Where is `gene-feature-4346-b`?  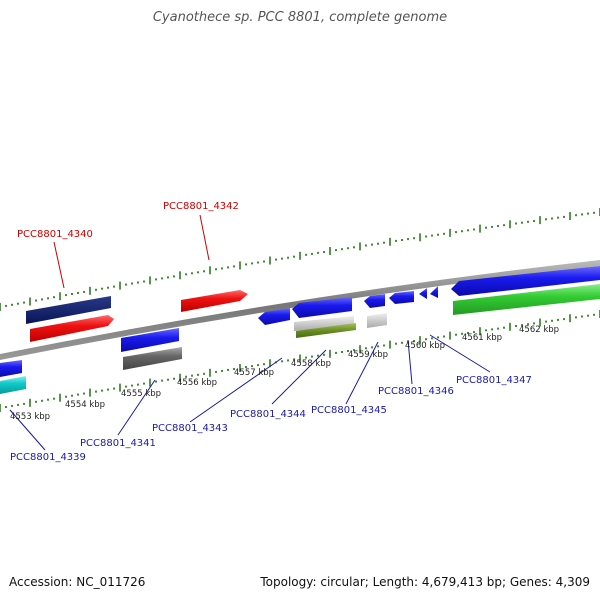
gene-feature-4346-b is located at coordinates (423, 293).